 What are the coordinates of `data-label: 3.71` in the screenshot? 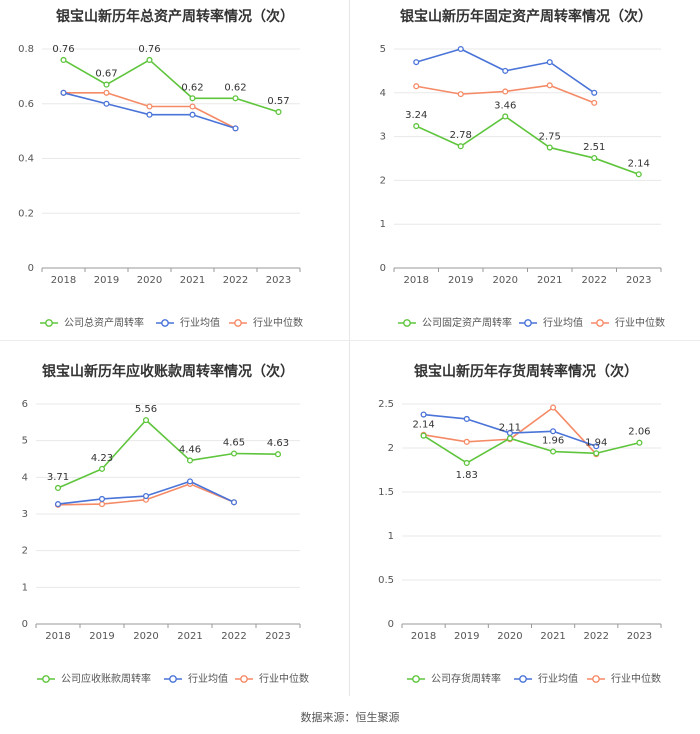 It's located at (58, 477).